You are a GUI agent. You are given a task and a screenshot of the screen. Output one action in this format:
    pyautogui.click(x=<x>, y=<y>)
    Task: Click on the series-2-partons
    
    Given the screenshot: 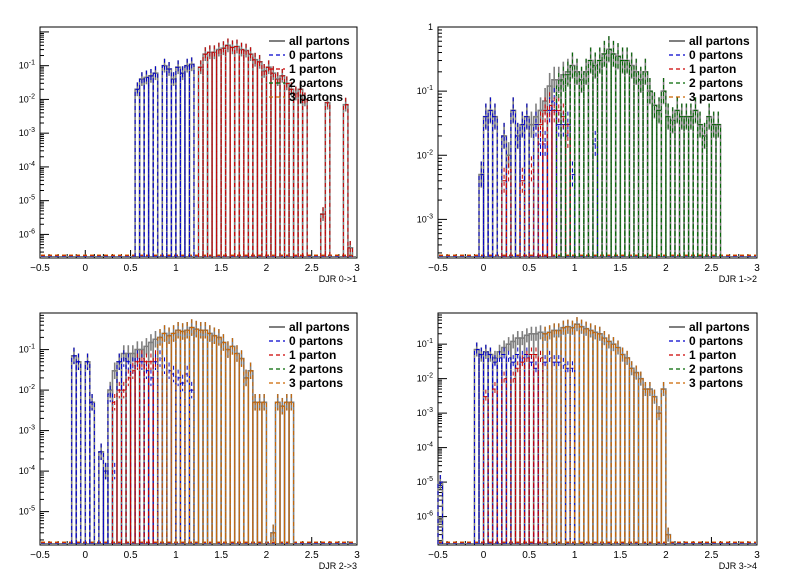 What is the action you would take?
    pyautogui.click(x=638, y=146)
    